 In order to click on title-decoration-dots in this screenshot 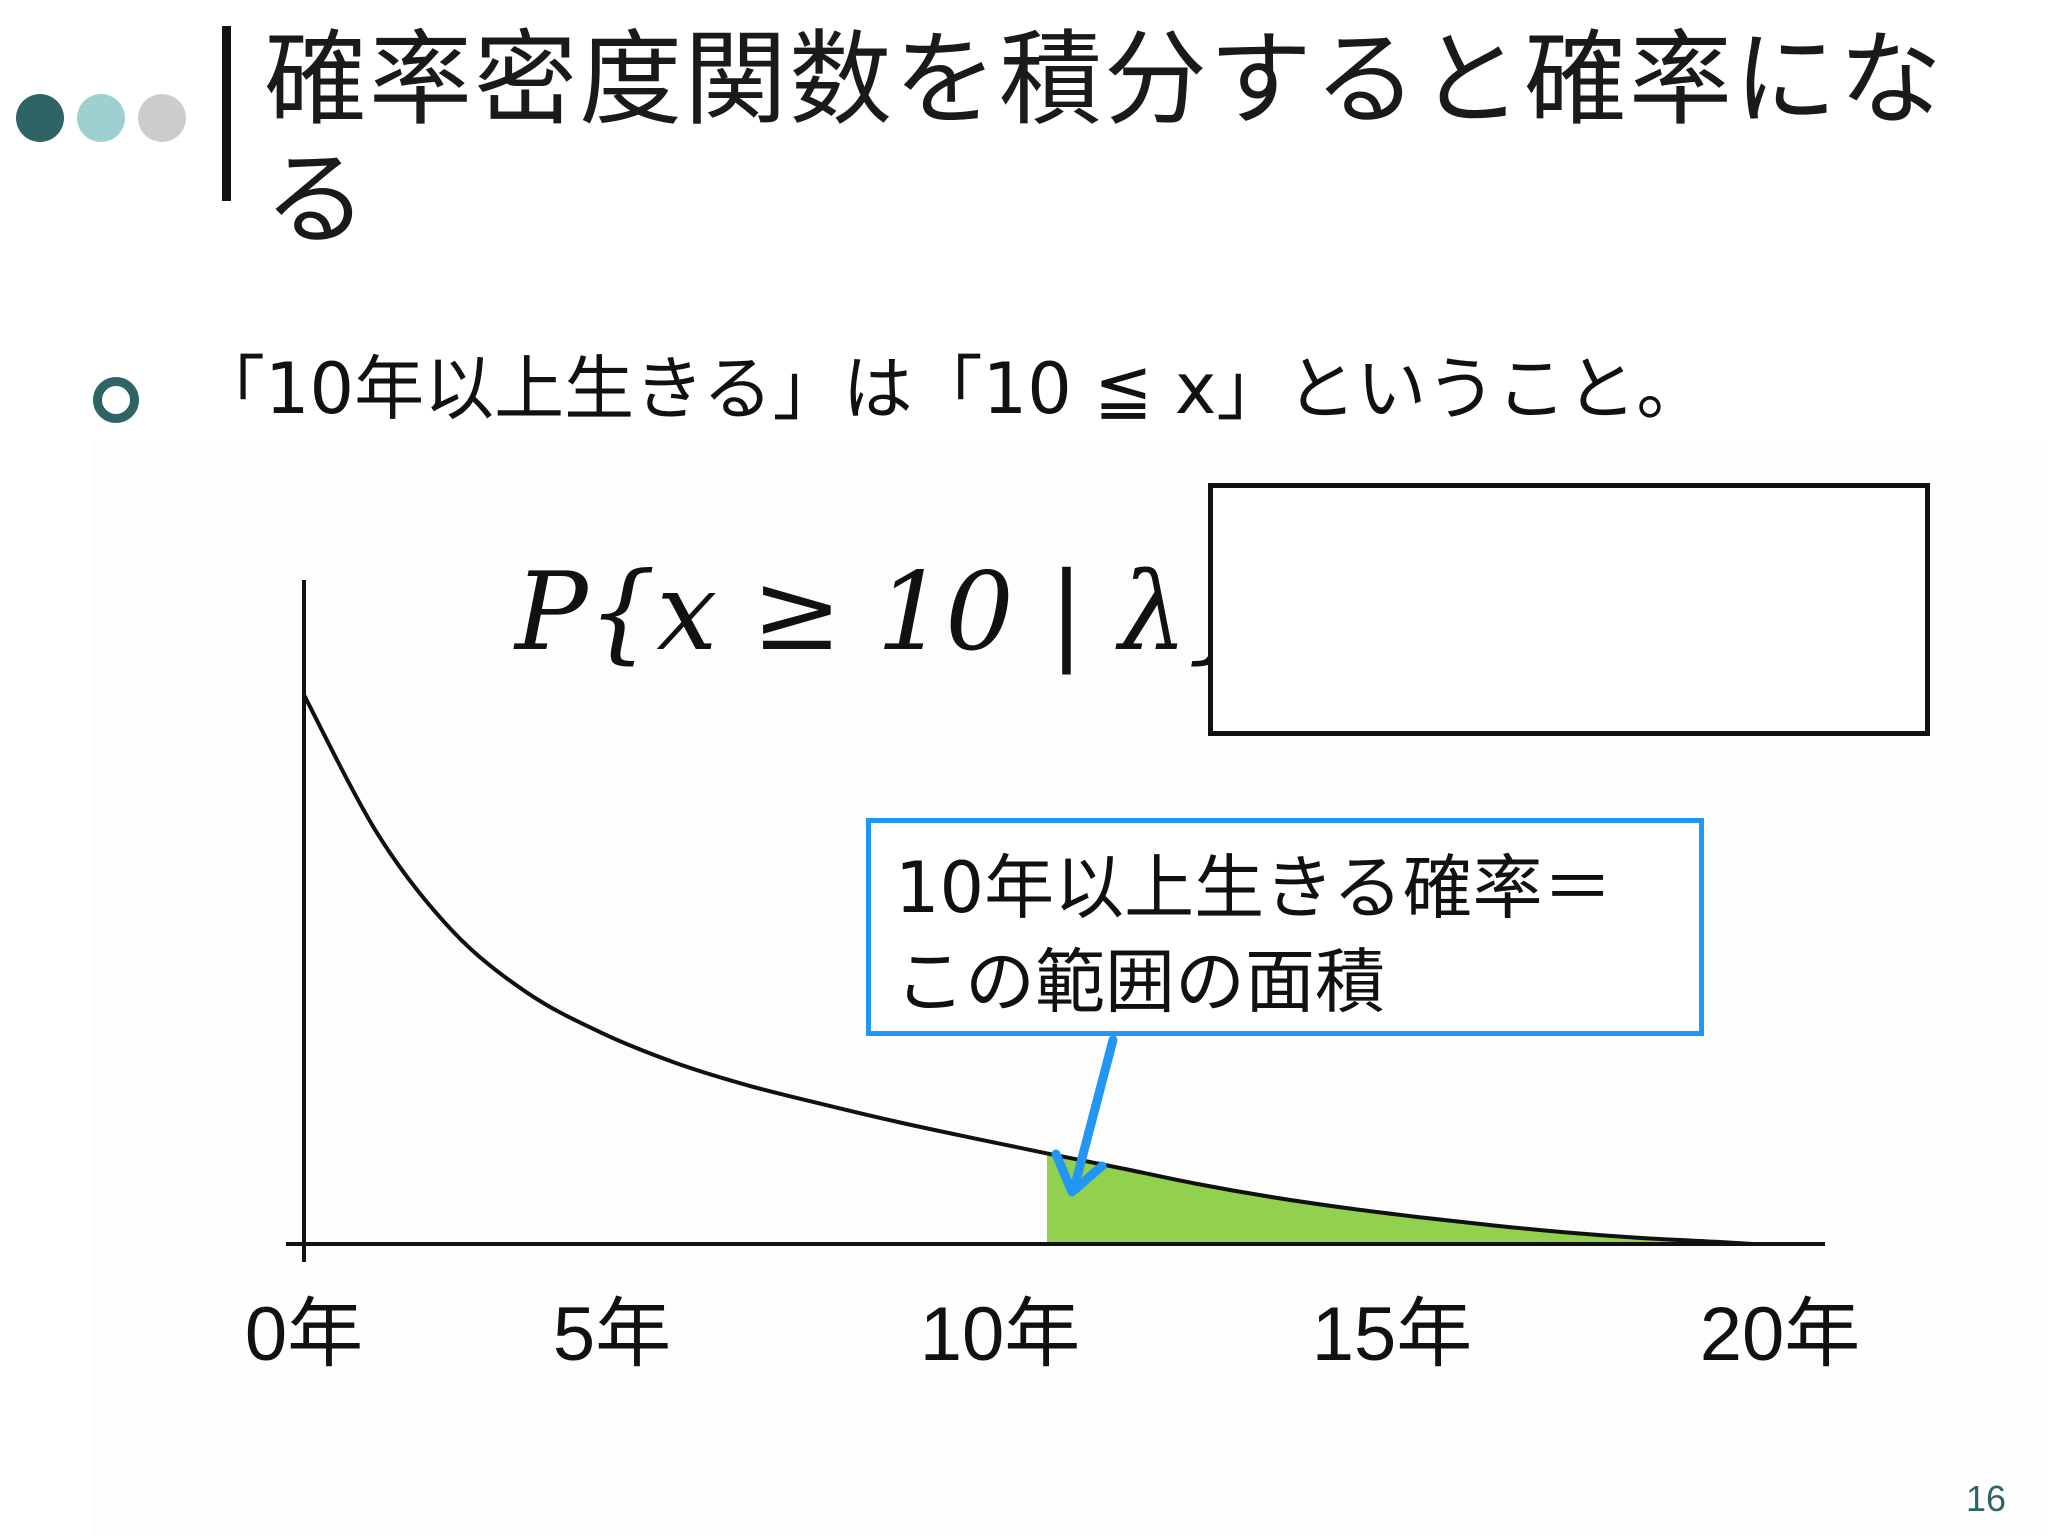, I will do `click(101, 118)`.